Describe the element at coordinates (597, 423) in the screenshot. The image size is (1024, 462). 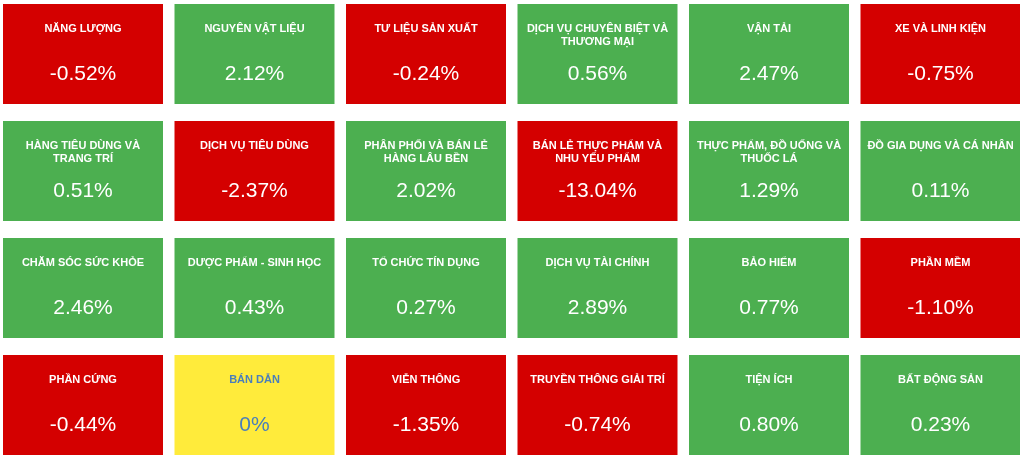
I see `data-label: -0.74%` at that location.